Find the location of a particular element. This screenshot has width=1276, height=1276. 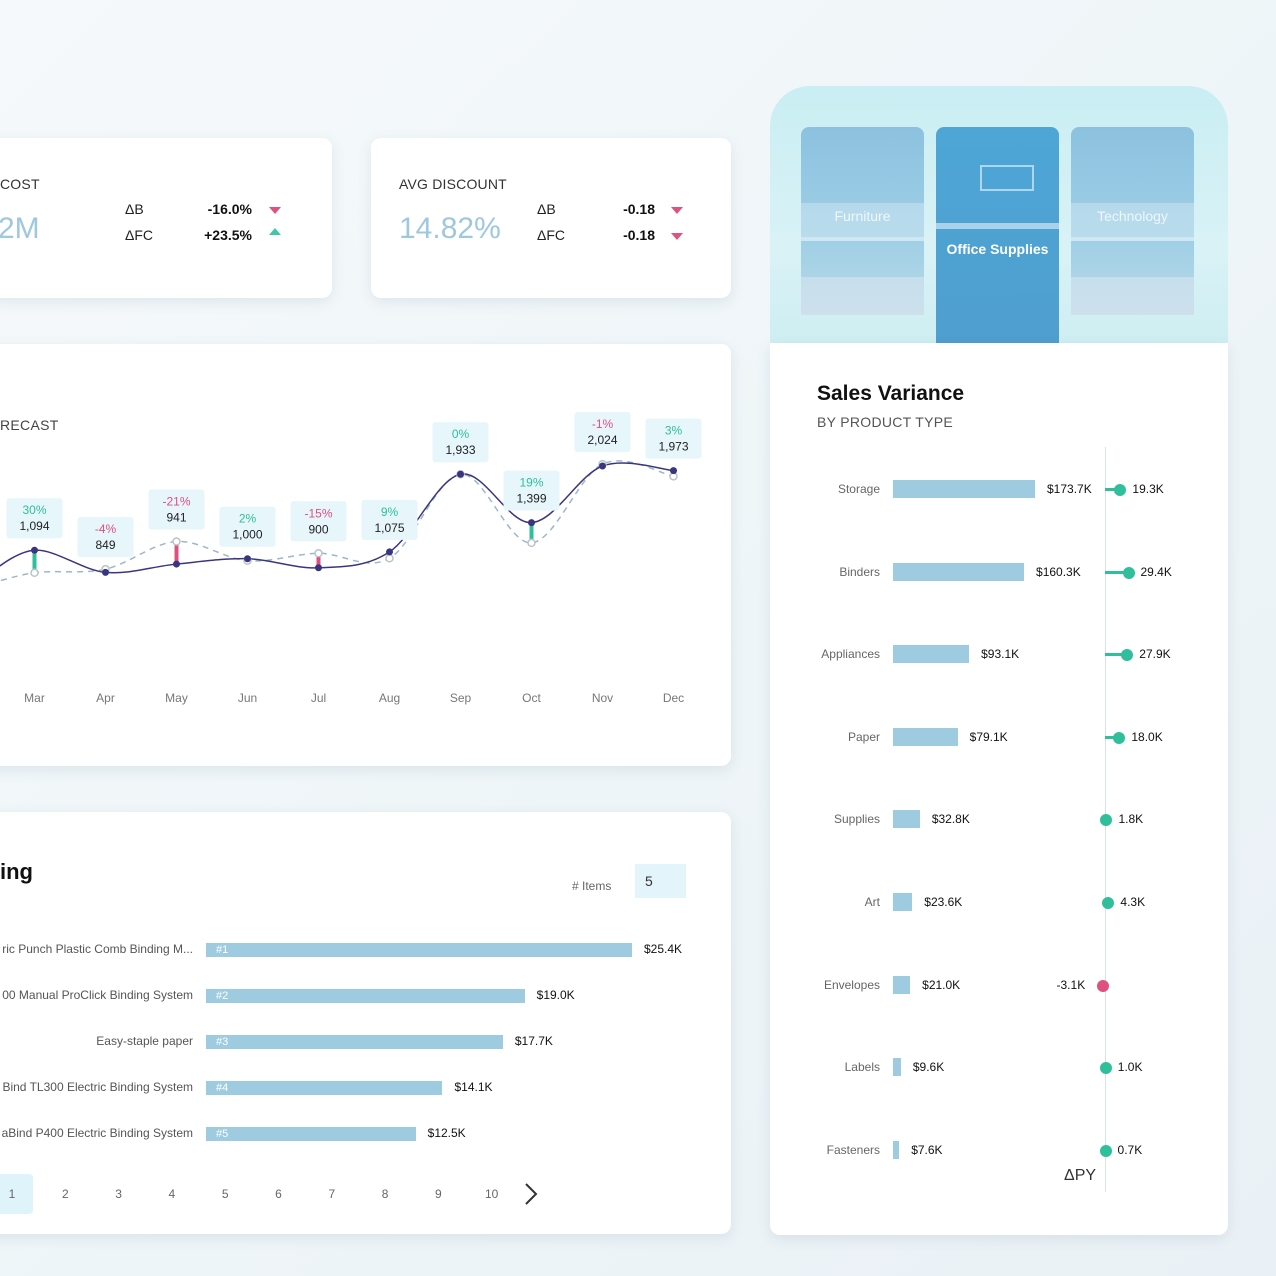

ranking-value: $25.4K is located at coordinates (663, 949).